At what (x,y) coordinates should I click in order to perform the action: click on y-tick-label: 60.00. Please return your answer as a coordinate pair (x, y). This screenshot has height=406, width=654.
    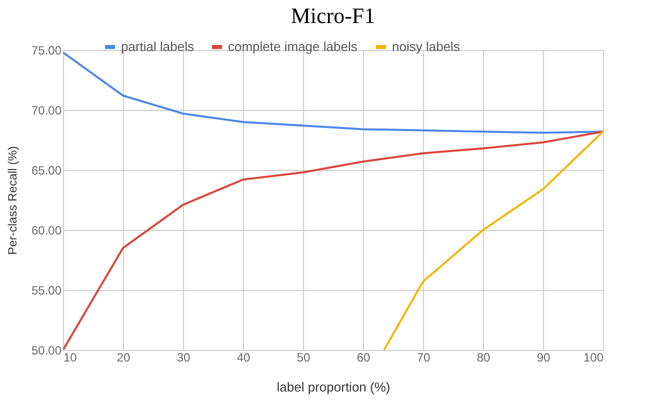
    Looking at the image, I should click on (46, 231).